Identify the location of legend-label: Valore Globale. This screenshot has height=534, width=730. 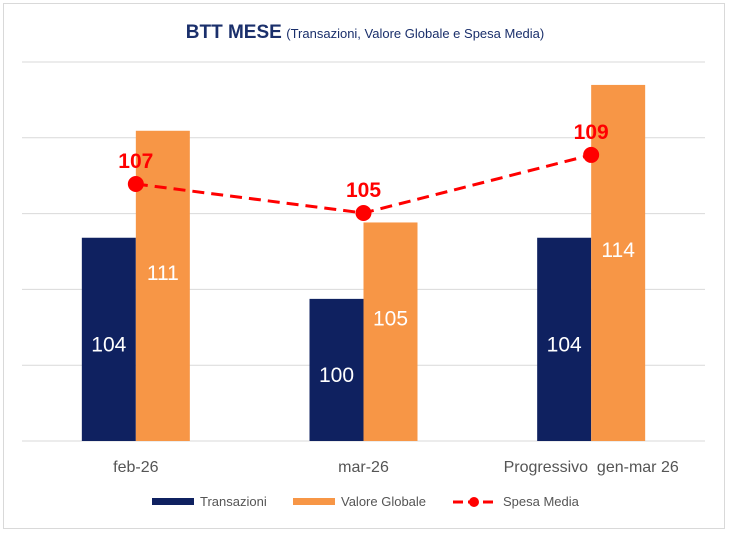
(384, 501).